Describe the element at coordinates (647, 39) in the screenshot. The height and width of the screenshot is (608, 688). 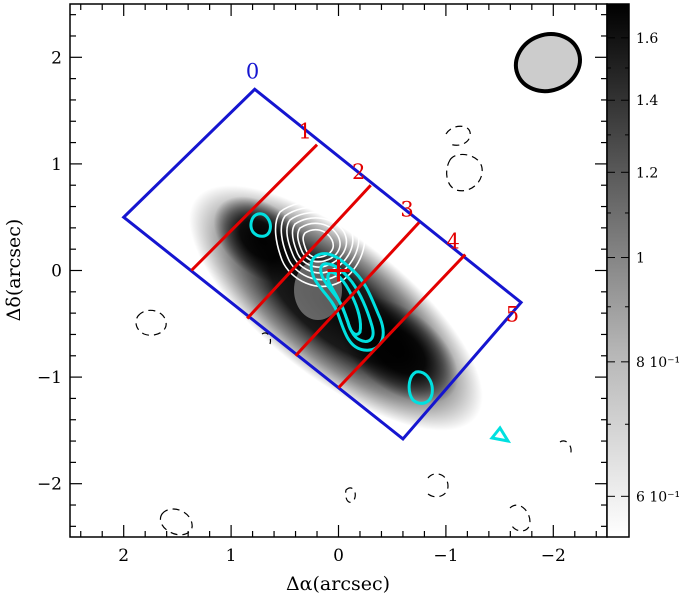
I see `colorbar-tick-label: 1.6` at that location.